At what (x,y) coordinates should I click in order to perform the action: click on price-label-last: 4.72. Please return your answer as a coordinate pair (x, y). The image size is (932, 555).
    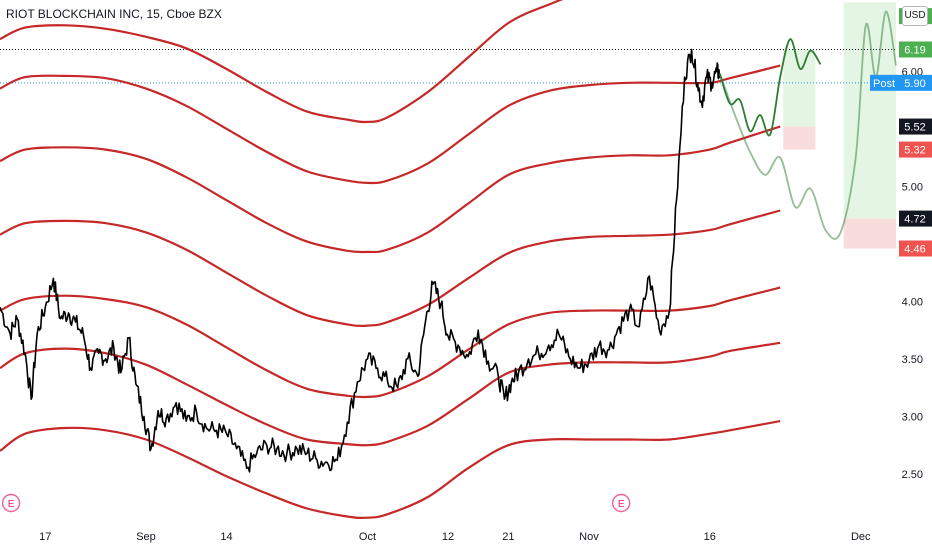
    Looking at the image, I should click on (915, 218).